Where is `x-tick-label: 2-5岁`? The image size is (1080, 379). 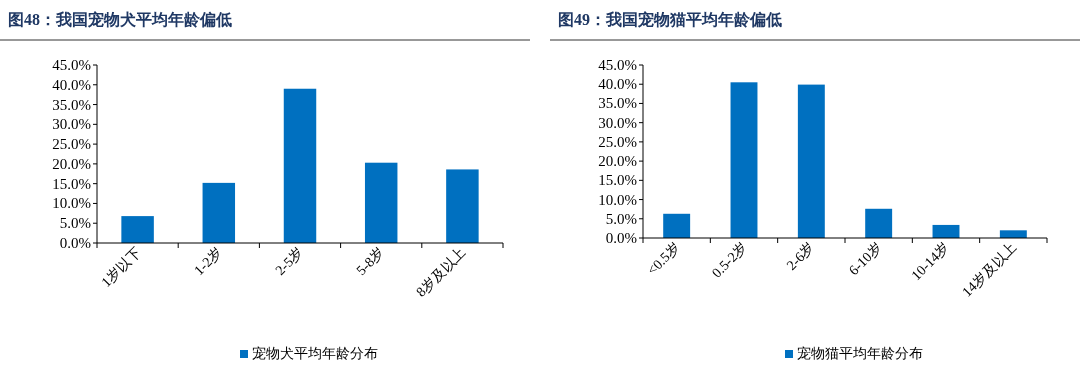 x-tick-label: 2-5岁 is located at coordinates (289, 261).